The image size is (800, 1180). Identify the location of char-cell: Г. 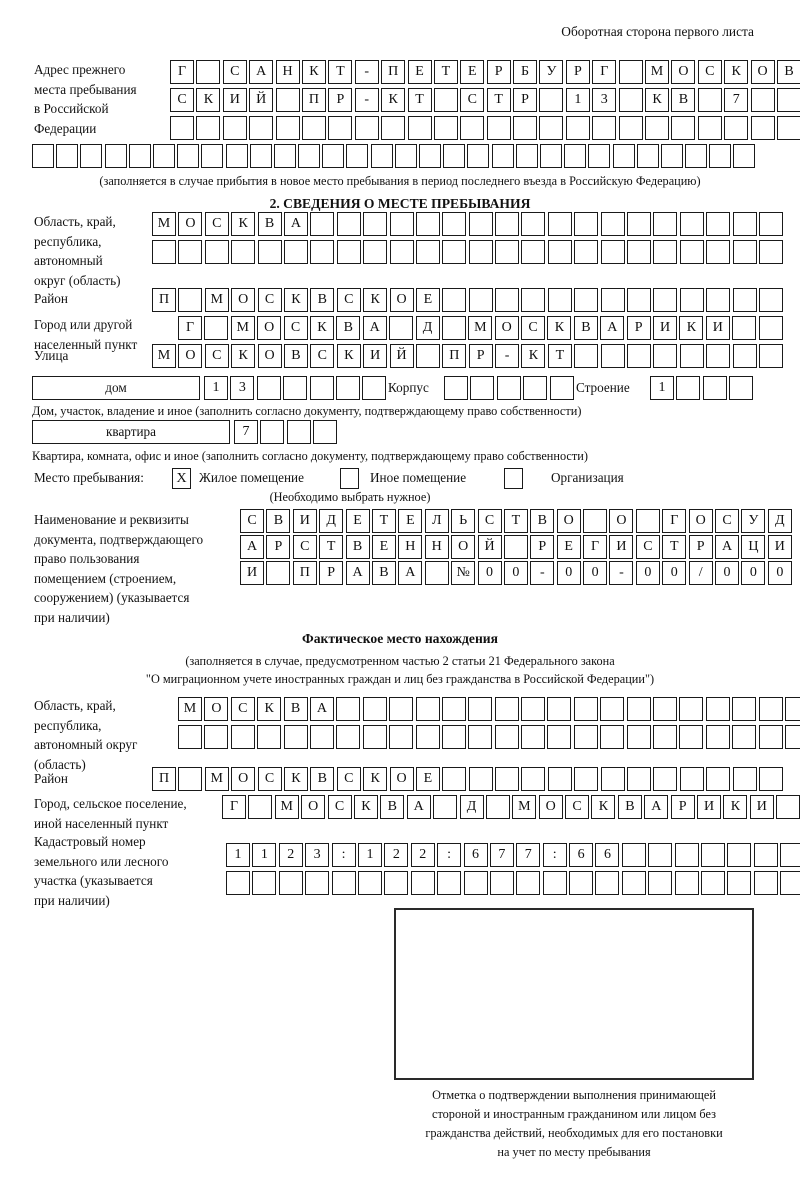
(234, 807).